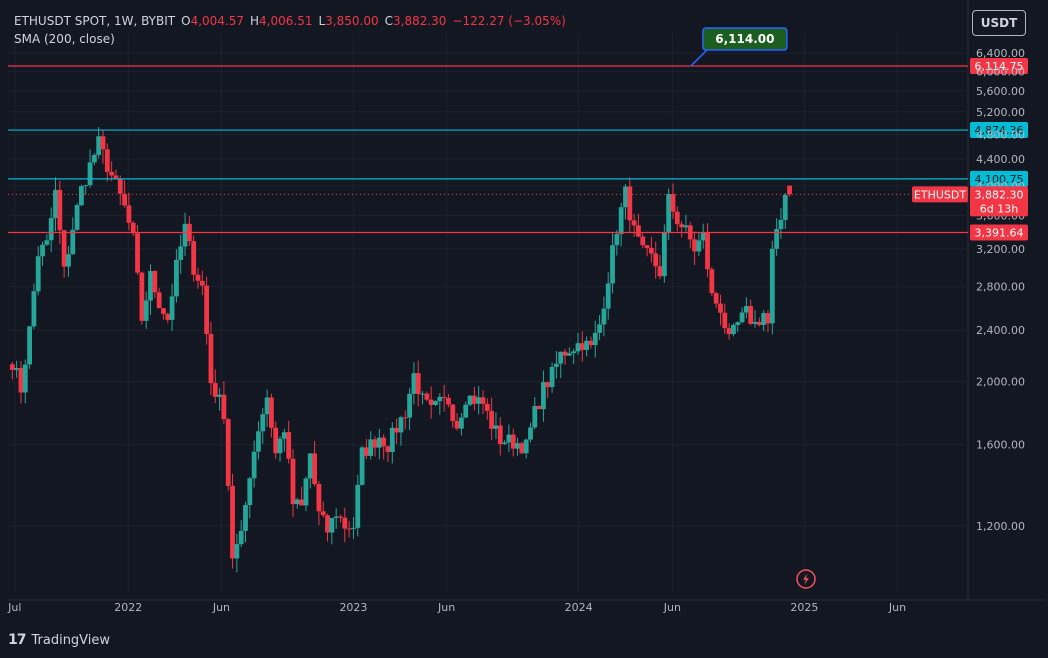 The width and height of the screenshot is (1048, 658). What do you see at coordinates (14, 607) in the screenshot?
I see `x-tick-label: Jul` at bounding box center [14, 607].